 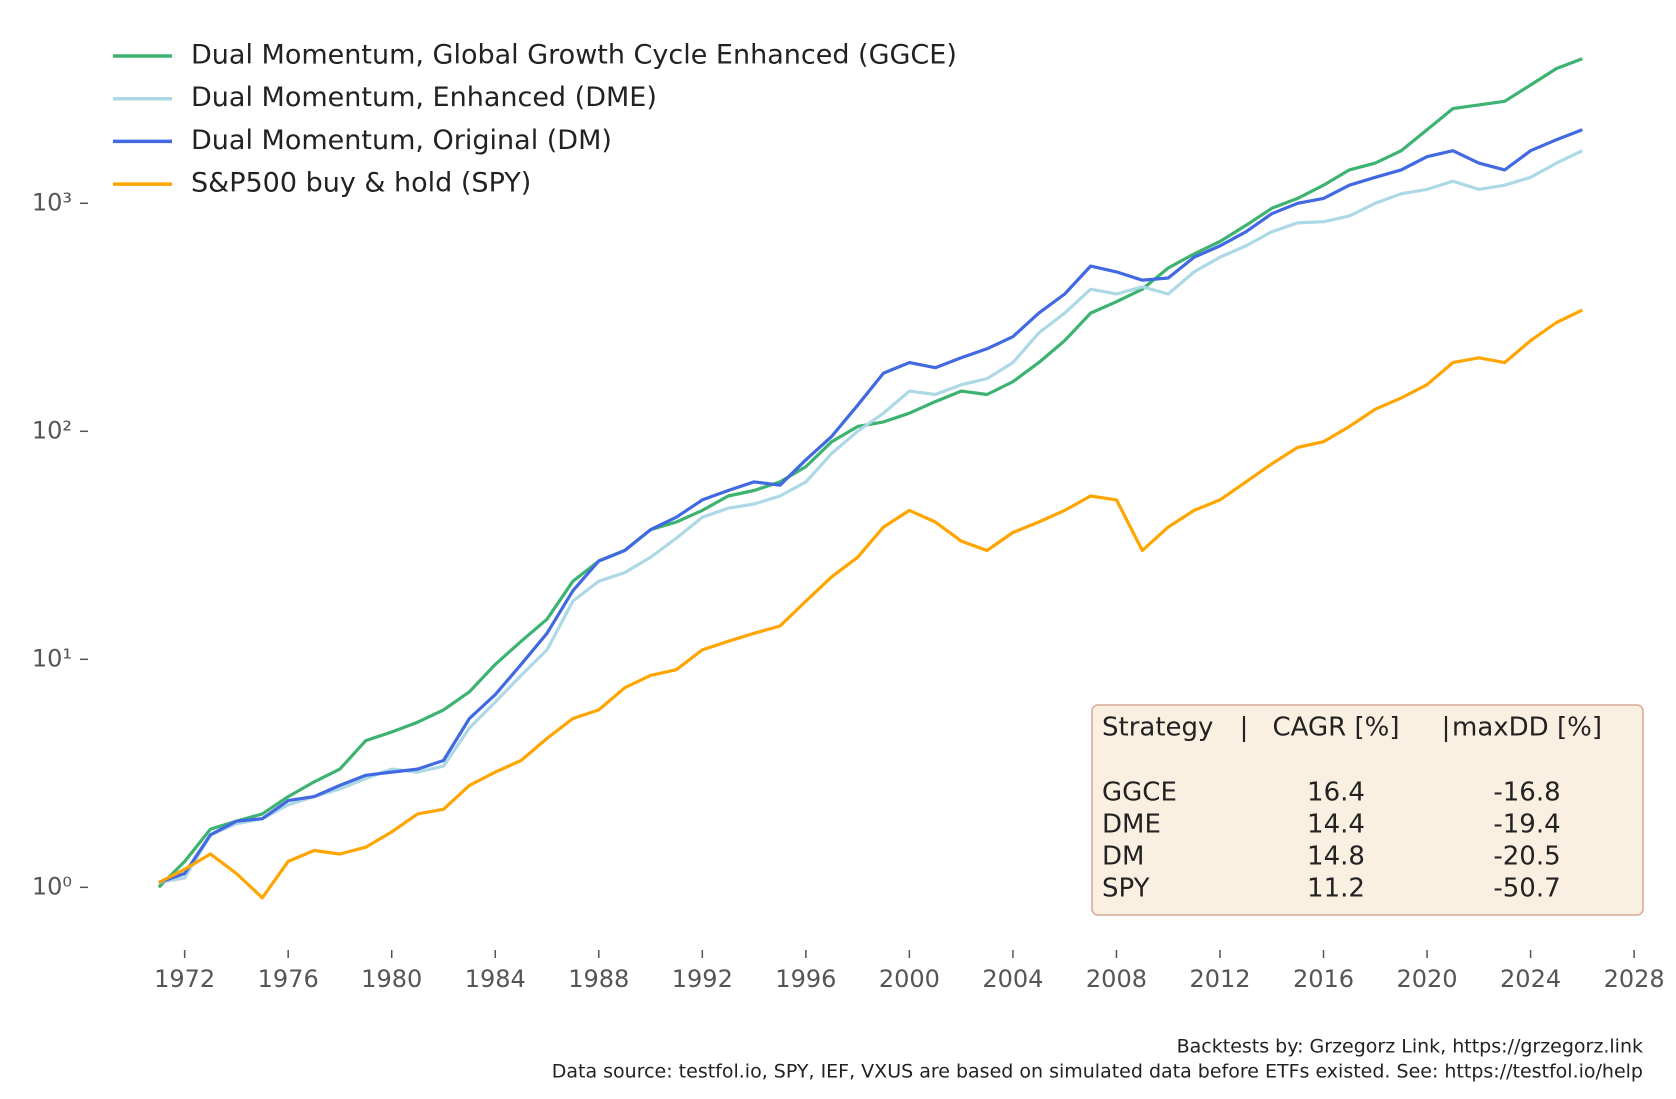 I want to click on table-header: maxDD [%], so click(x=1527, y=728).